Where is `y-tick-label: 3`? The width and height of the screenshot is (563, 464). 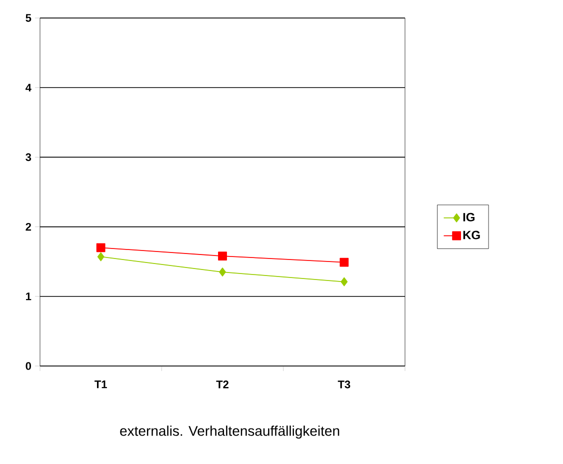 y-tick-label: 3 is located at coordinates (29, 157).